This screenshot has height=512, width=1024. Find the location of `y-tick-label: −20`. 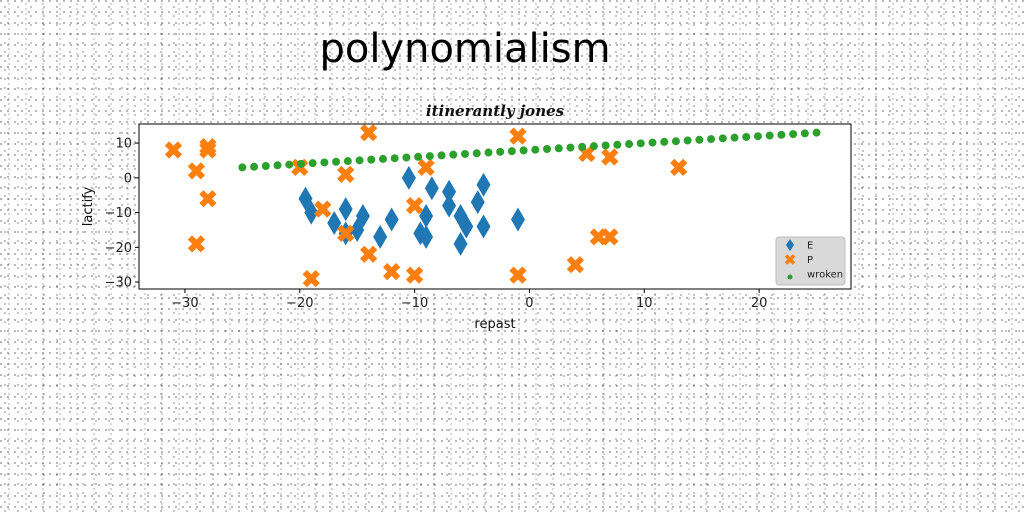

y-tick-label: −20 is located at coordinates (118, 248).